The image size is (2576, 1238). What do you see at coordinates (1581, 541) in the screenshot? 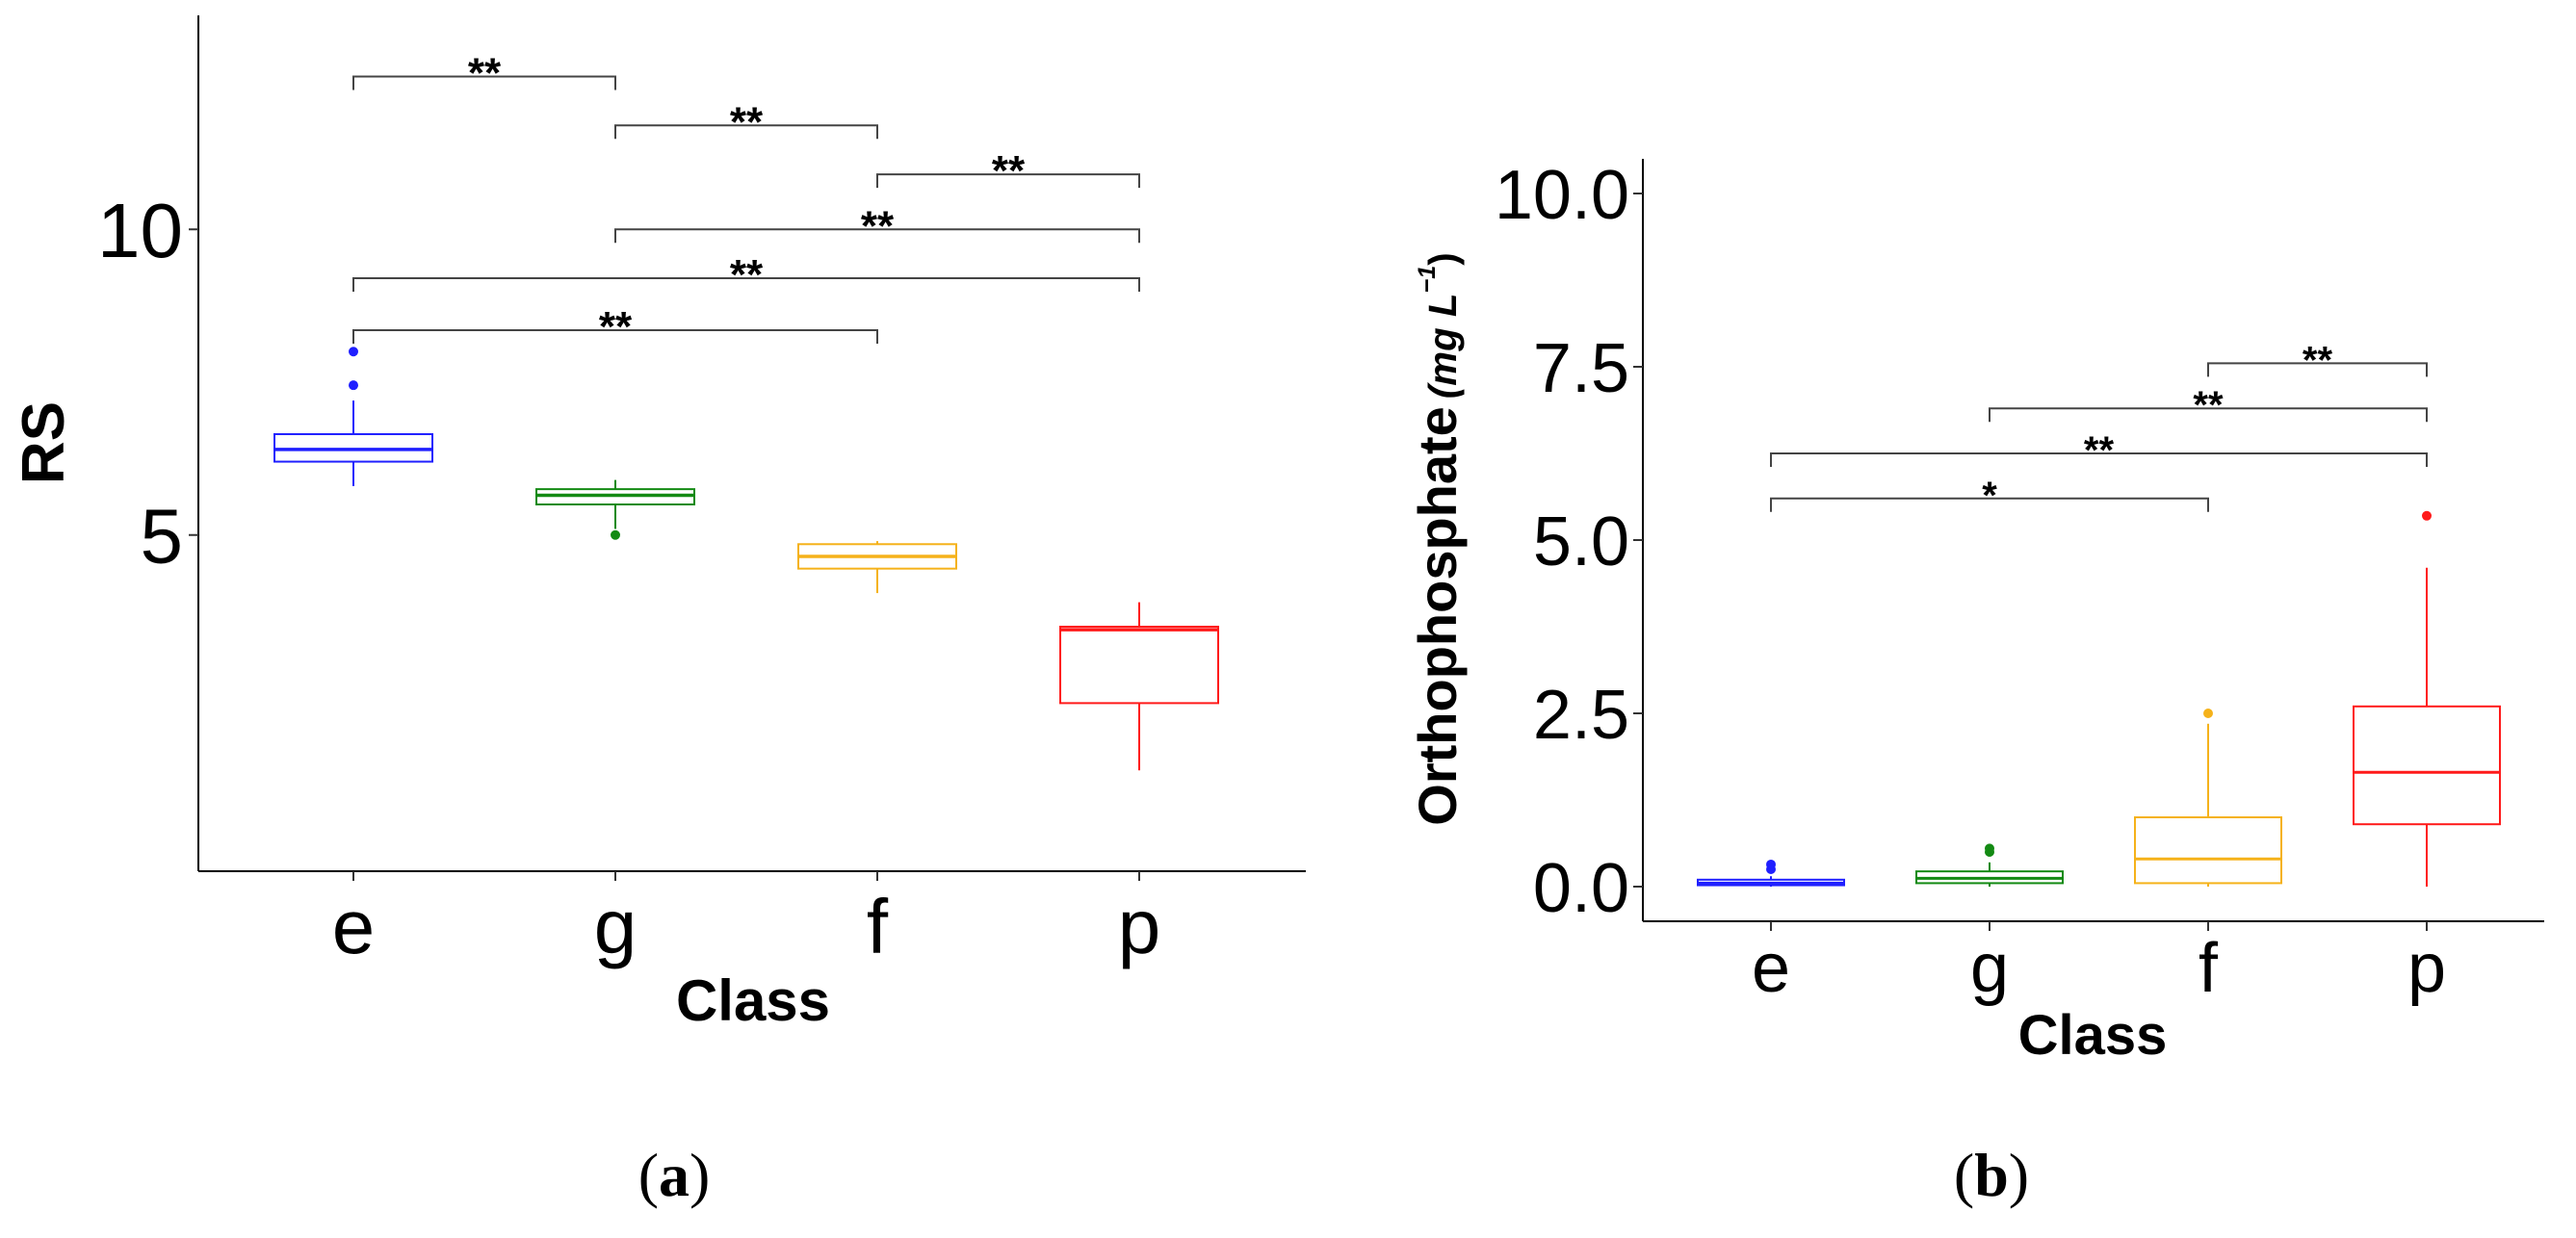
I see `y-tick-label: 5.0` at bounding box center [1581, 541].